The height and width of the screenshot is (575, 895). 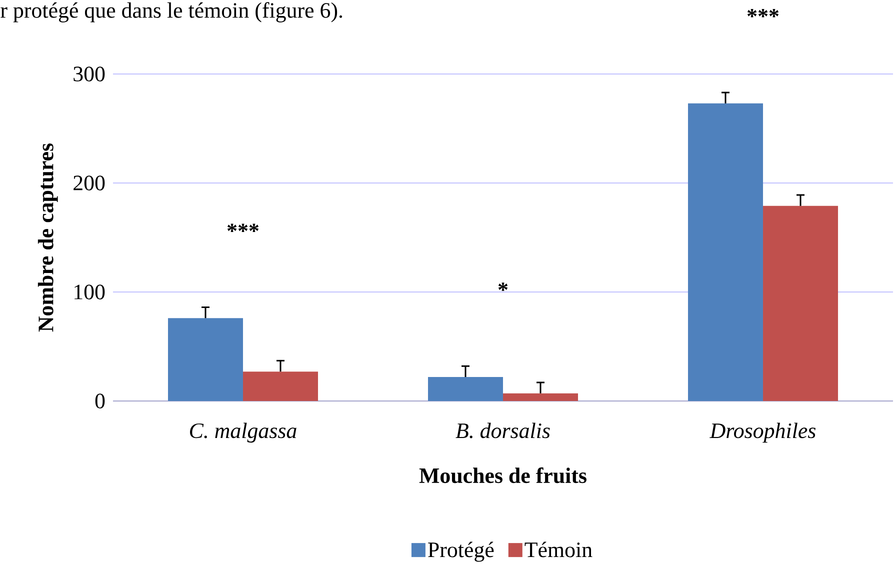 I want to click on text: r protégé que dans le témoin (figure 6)., so click(x=171, y=12).